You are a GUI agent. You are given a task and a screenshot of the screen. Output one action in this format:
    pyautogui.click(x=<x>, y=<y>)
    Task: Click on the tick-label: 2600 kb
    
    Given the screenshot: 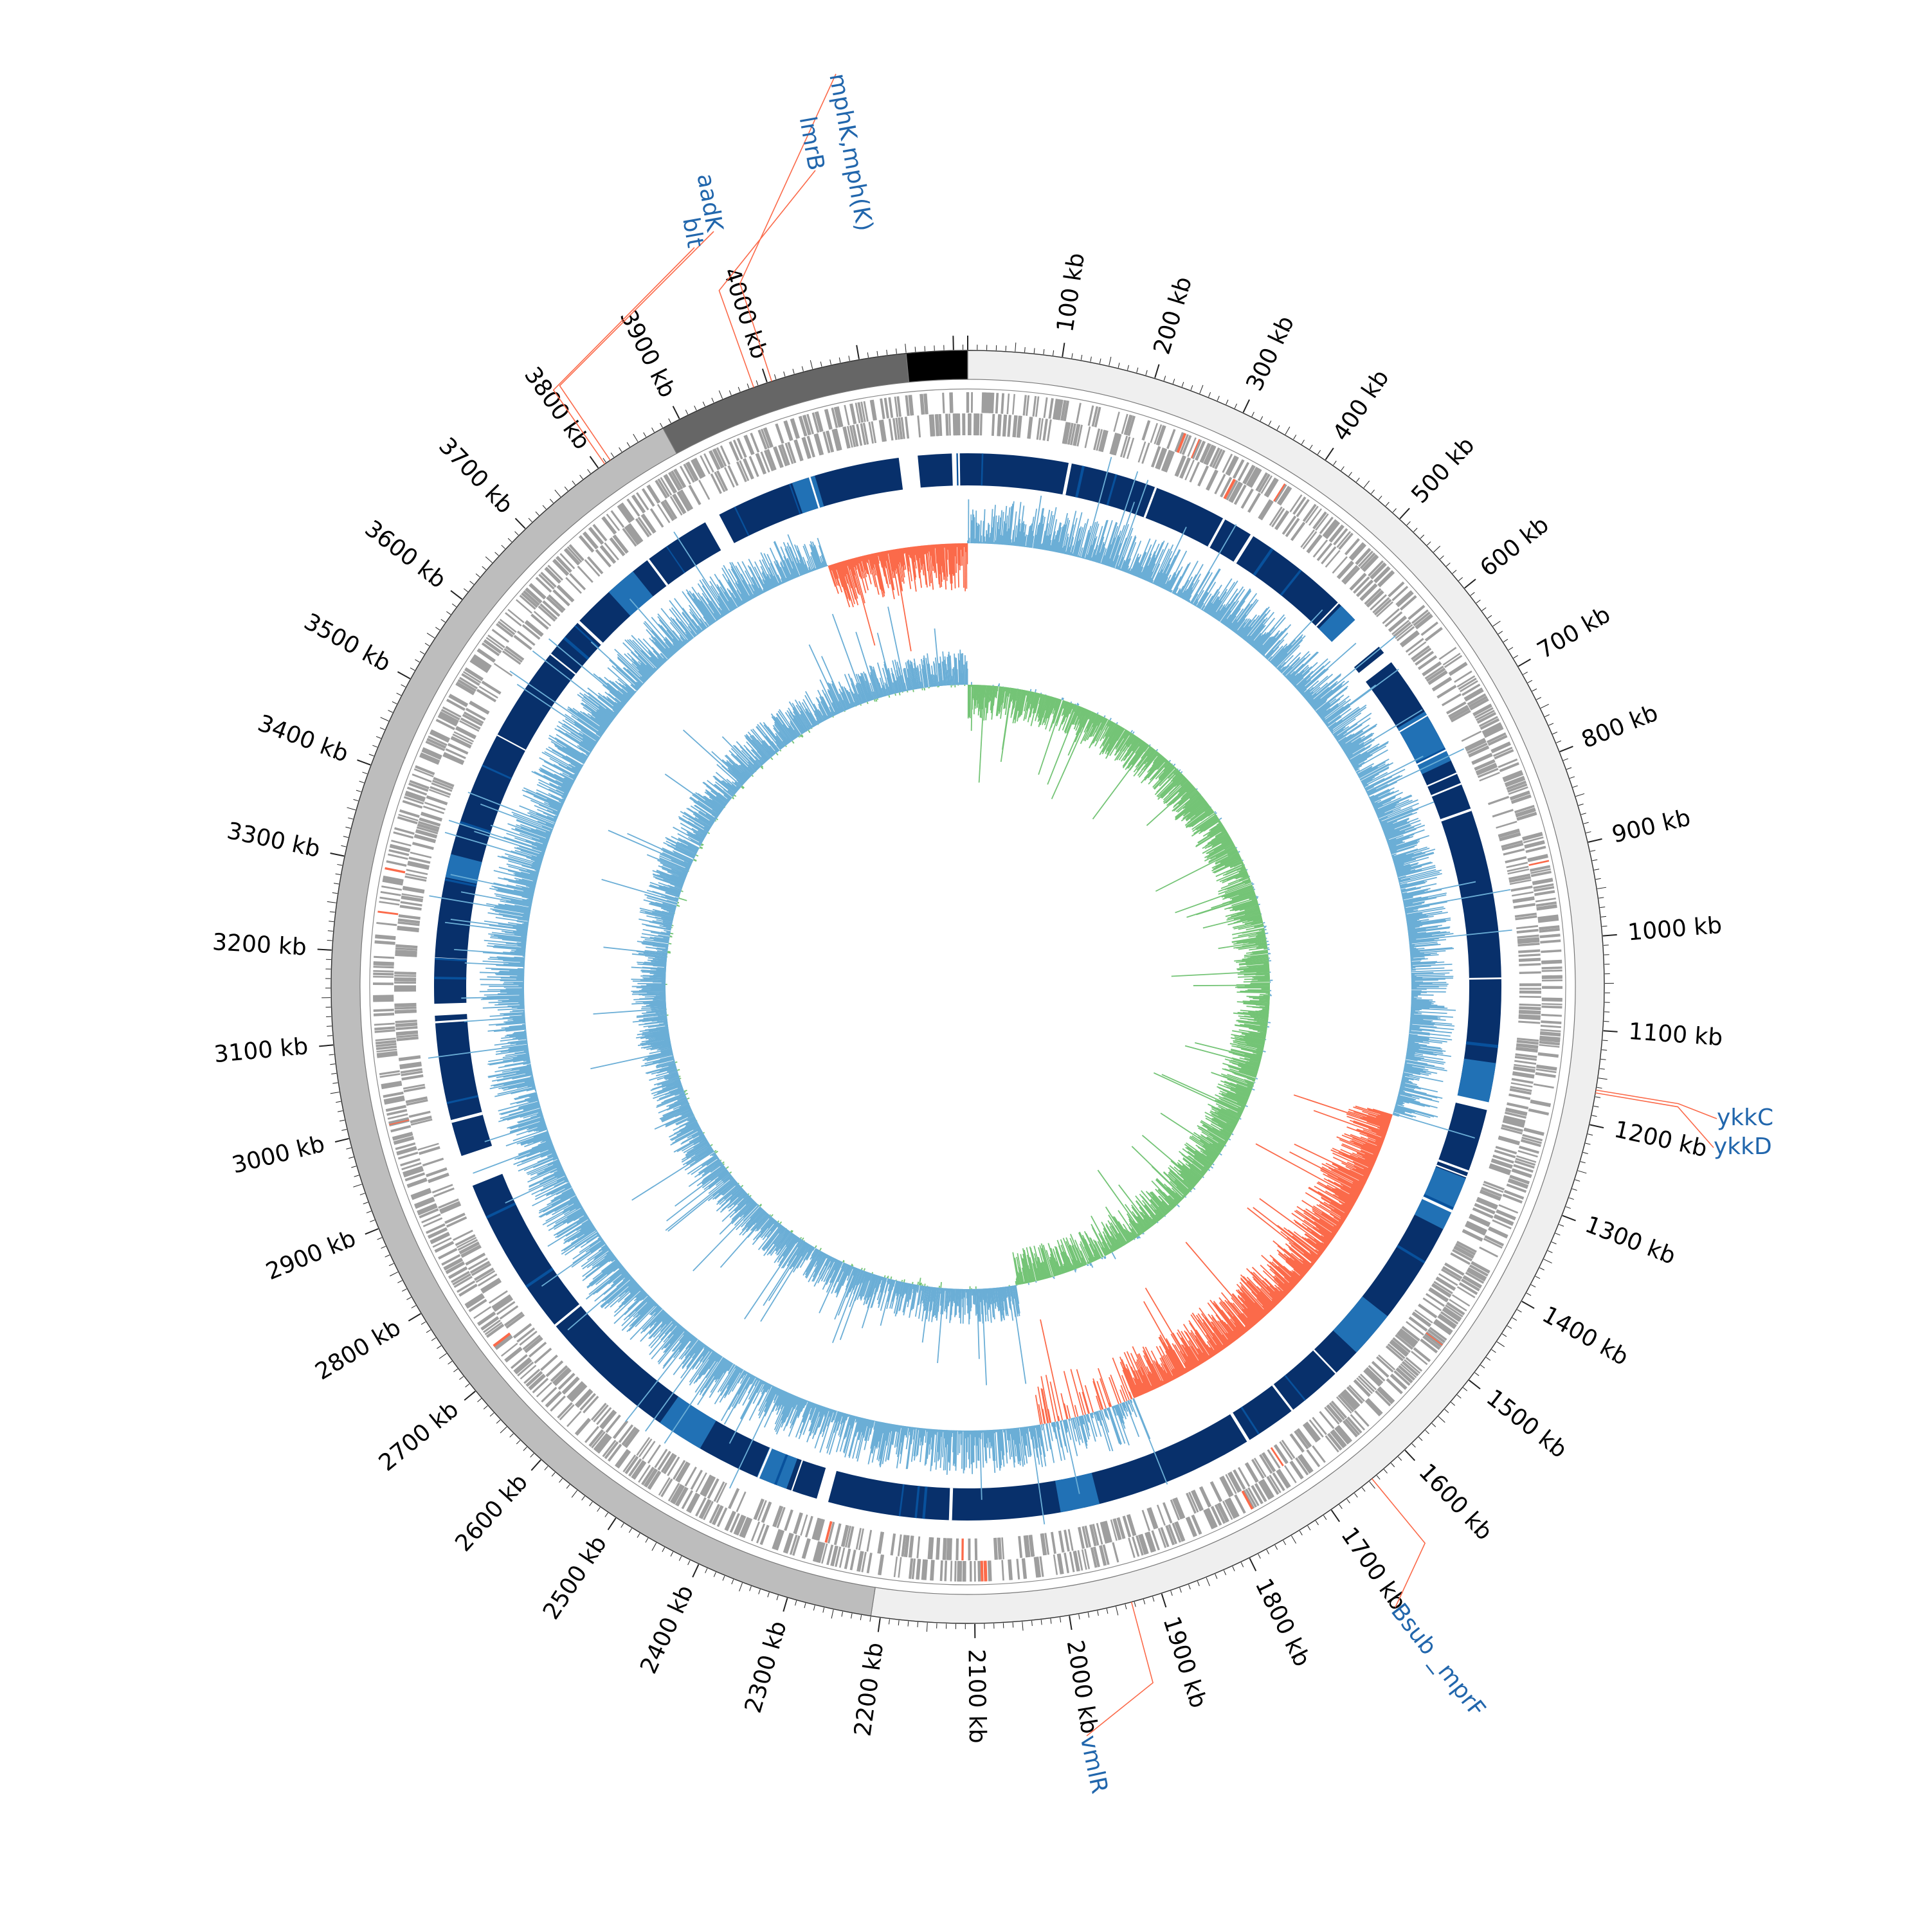 What is the action you would take?
    pyautogui.click(x=491, y=1513)
    